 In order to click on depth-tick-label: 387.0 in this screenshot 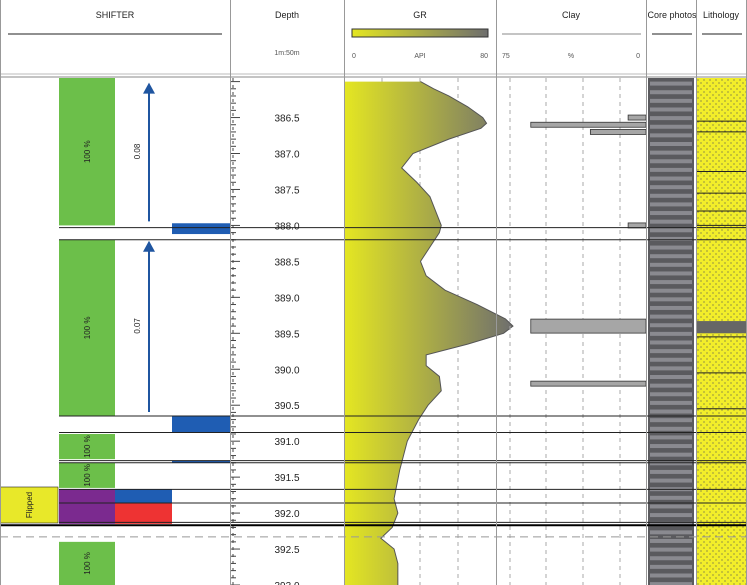, I will do `click(286, 155)`.